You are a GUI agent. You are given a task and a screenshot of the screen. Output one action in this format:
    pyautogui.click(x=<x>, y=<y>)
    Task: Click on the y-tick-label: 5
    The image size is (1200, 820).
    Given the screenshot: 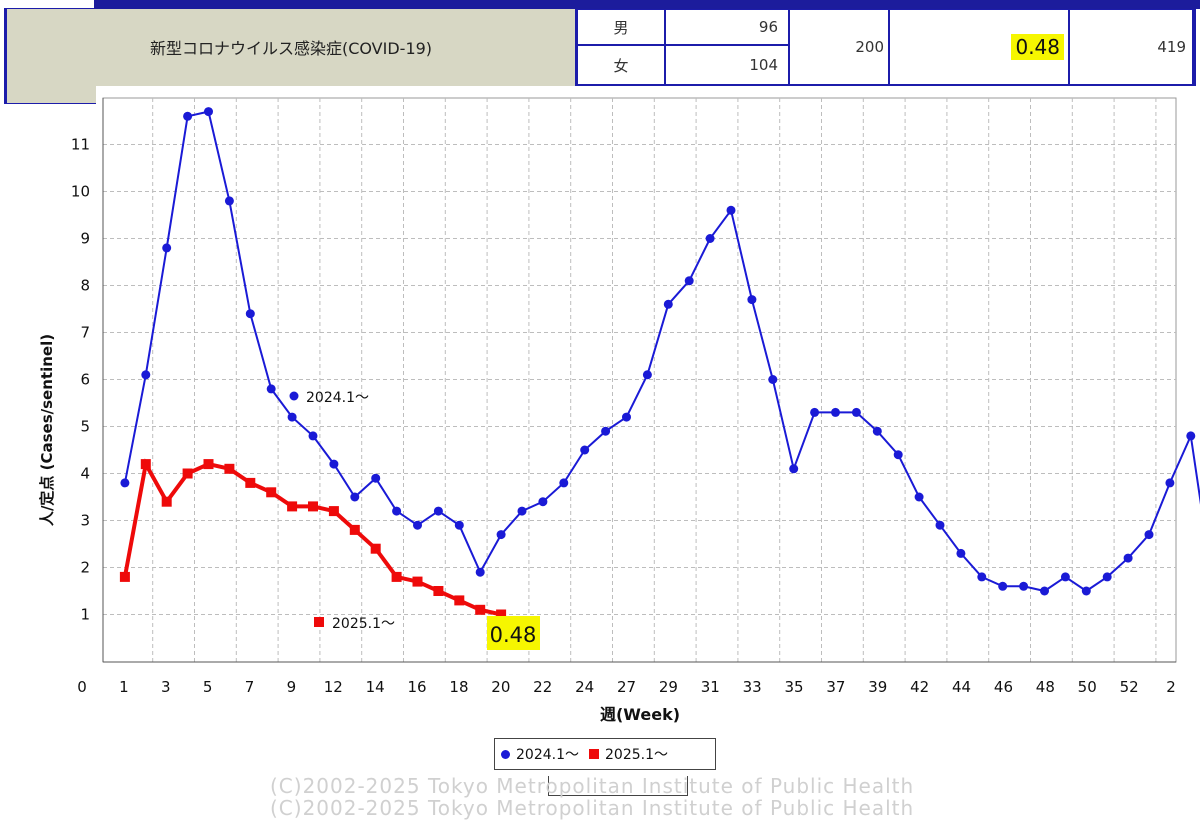 What is the action you would take?
    pyautogui.click(x=85, y=427)
    